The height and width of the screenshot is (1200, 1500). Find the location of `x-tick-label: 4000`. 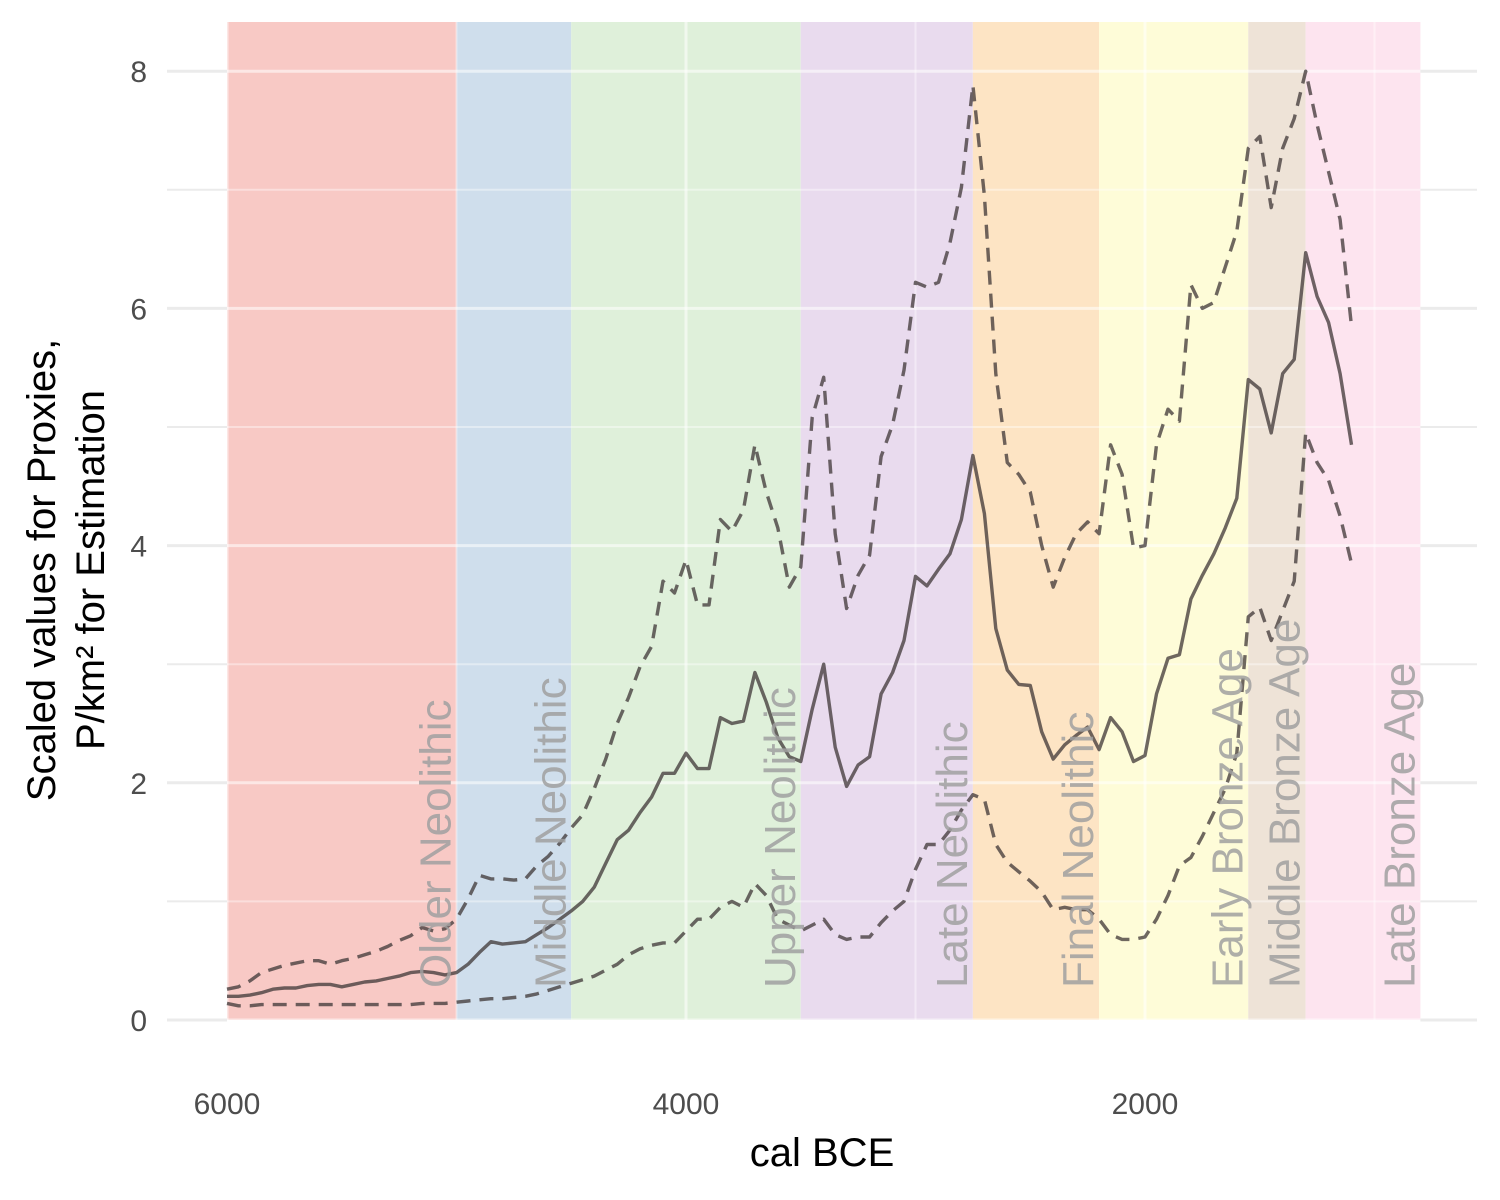

x-tick-label: 4000 is located at coordinates (686, 1104).